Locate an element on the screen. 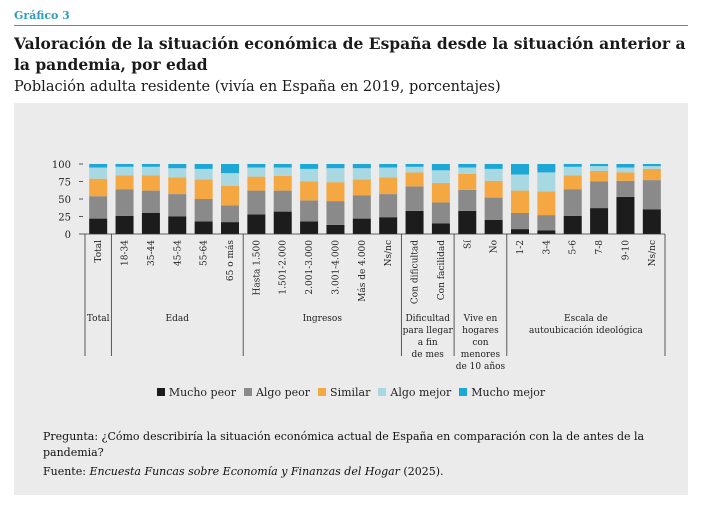  category-label: Ns/nc is located at coordinates (653, 253).